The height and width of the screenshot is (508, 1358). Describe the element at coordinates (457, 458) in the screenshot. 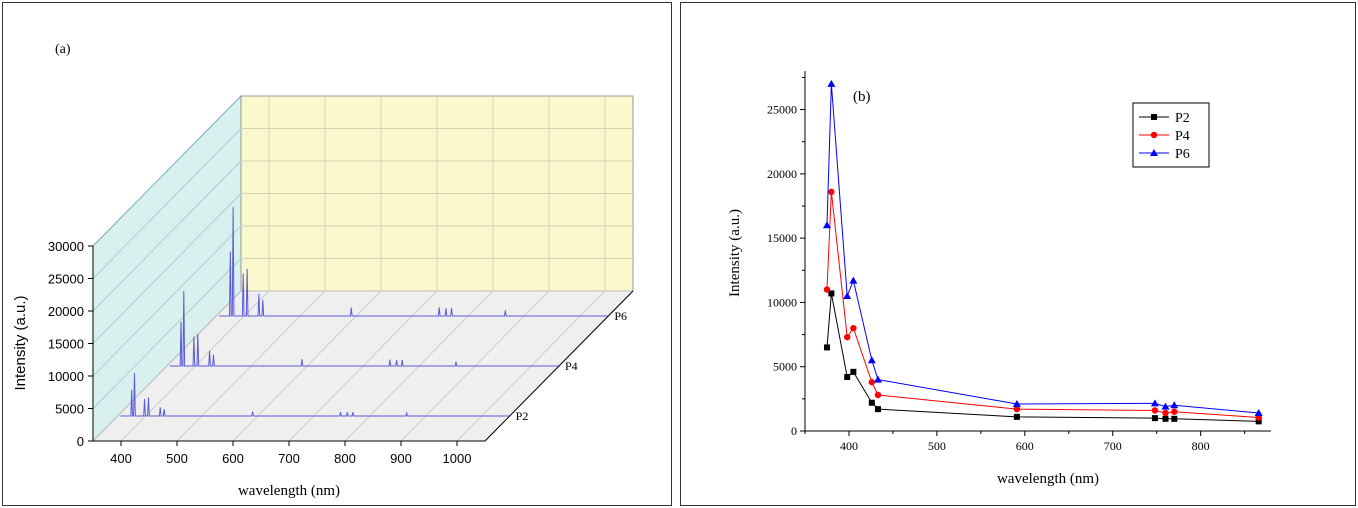

I see `x-tick-label: 1000` at that location.